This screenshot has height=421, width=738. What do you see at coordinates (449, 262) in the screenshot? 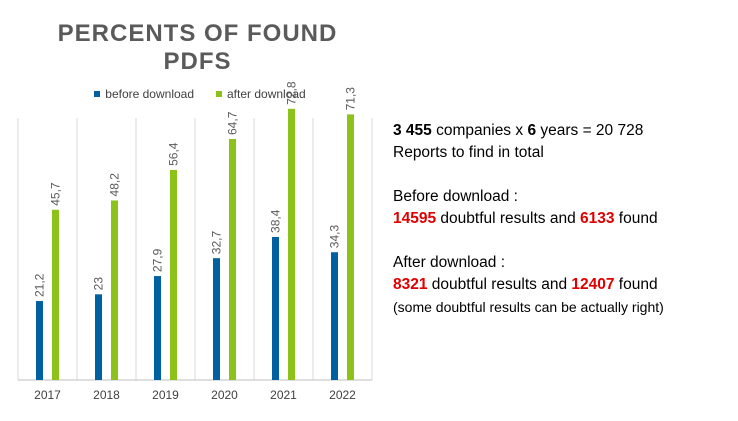
I see `after-heading: After download :` at bounding box center [449, 262].